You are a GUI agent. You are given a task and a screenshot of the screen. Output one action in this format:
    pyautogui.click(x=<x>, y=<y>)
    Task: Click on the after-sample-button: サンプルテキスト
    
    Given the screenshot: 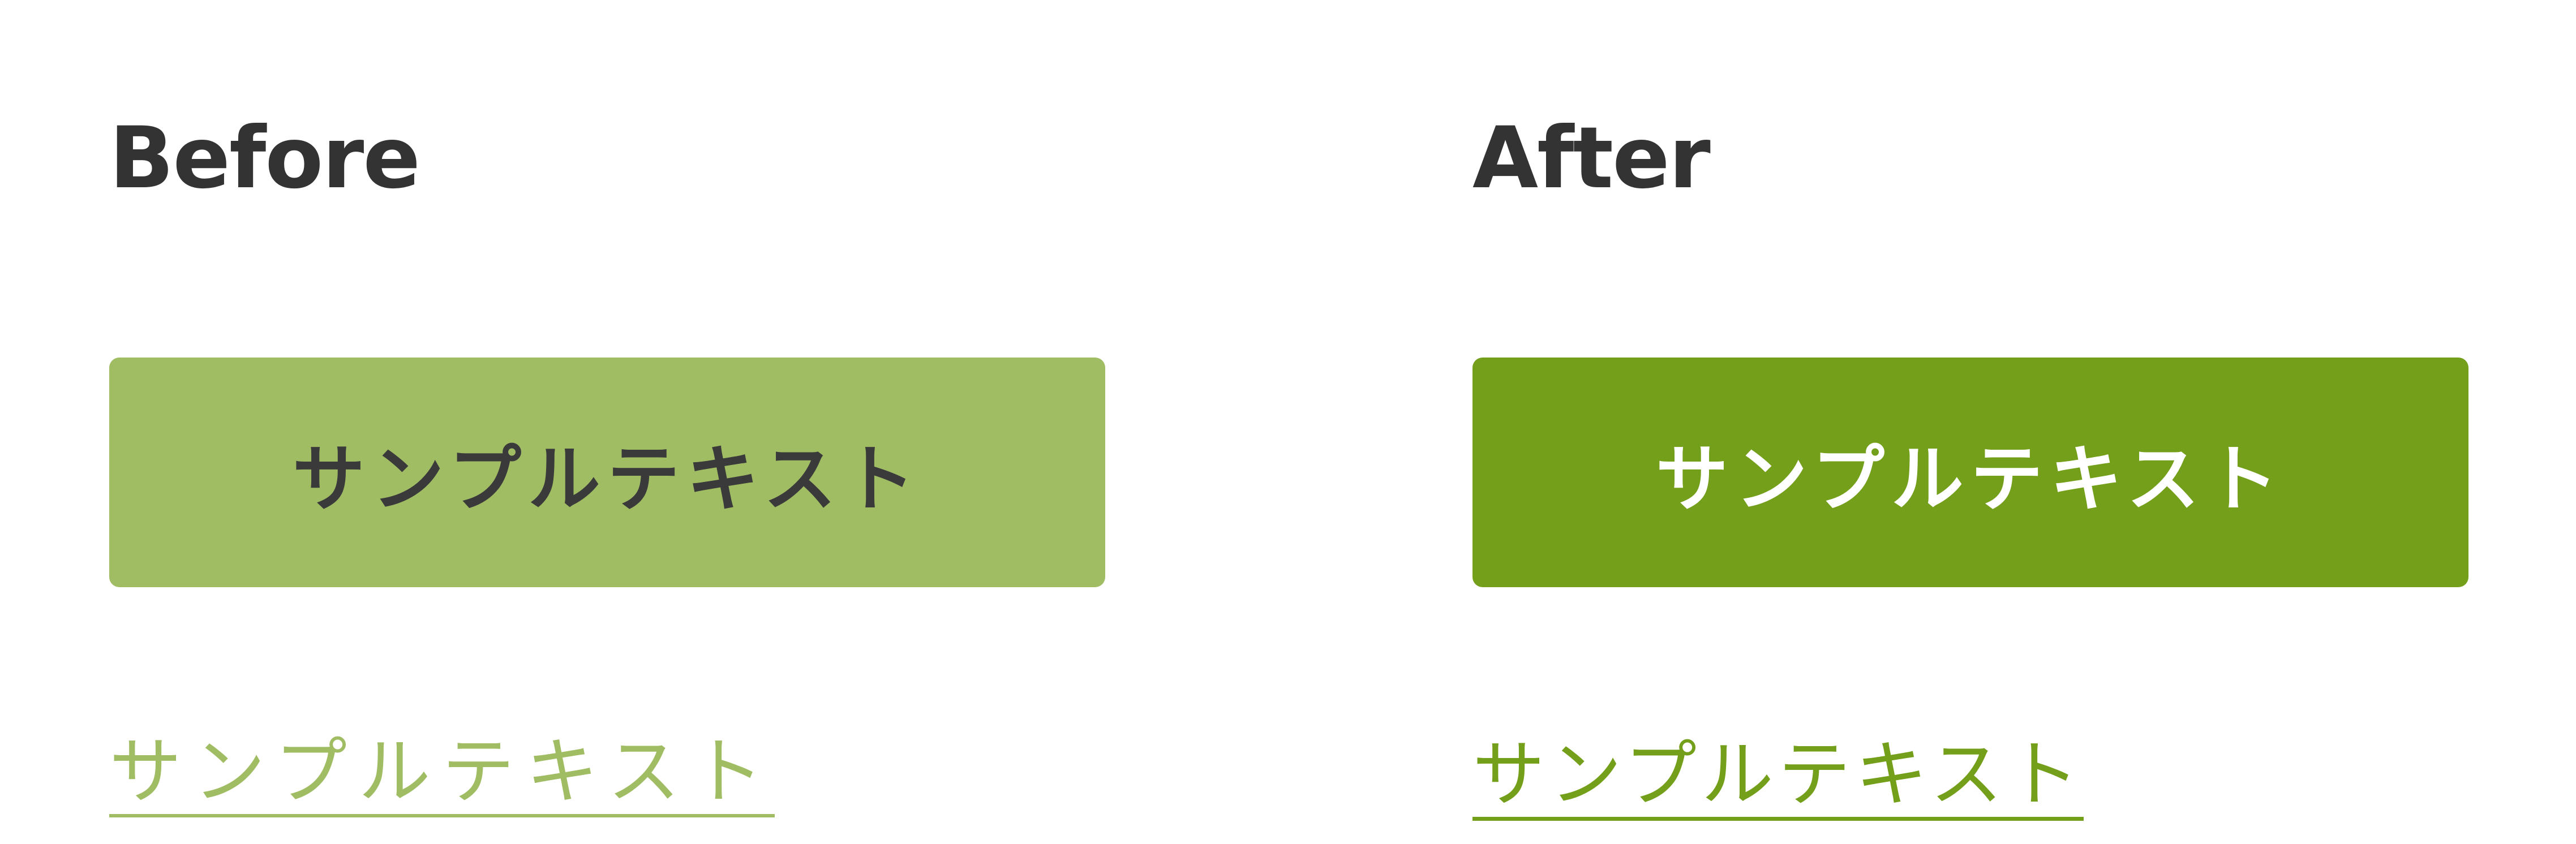 What is the action you would take?
    pyautogui.click(x=1970, y=472)
    